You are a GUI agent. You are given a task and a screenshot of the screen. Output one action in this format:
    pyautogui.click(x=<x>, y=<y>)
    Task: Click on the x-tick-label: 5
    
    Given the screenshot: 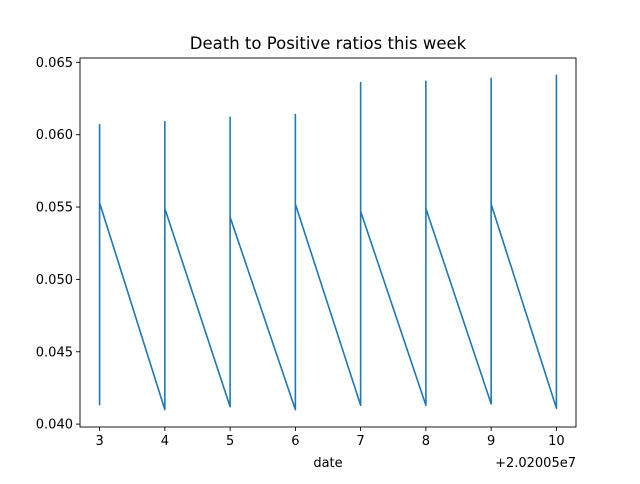 What is the action you would take?
    pyautogui.click(x=230, y=441)
    